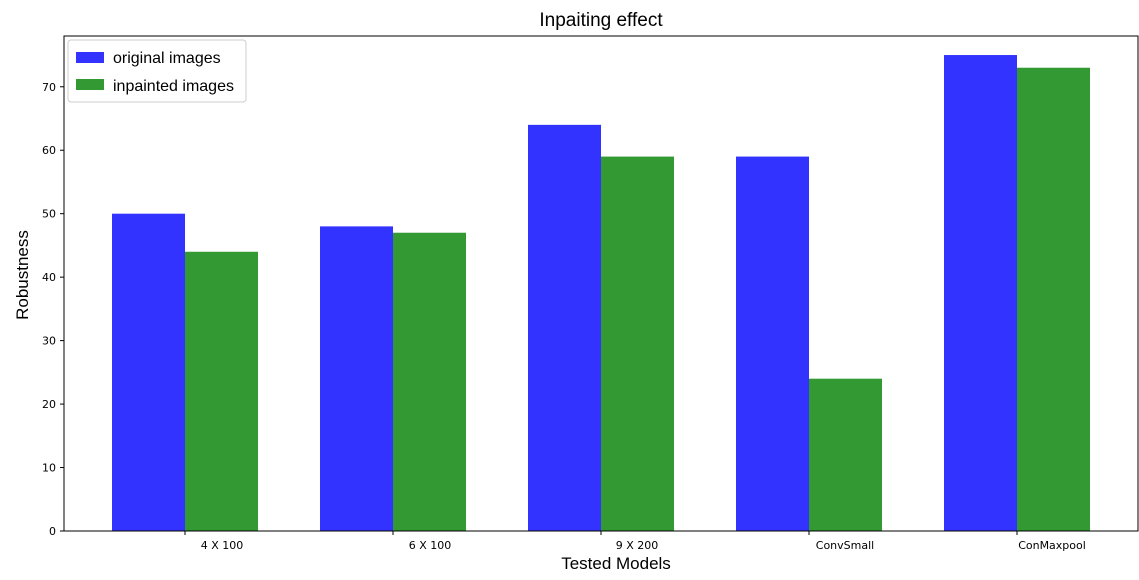 The height and width of the screenshot is (580, 1139). Describe the element at coordinates (173, 86) in the screenshot. I see `legend-label-inpainted: inpainted images` at that location.